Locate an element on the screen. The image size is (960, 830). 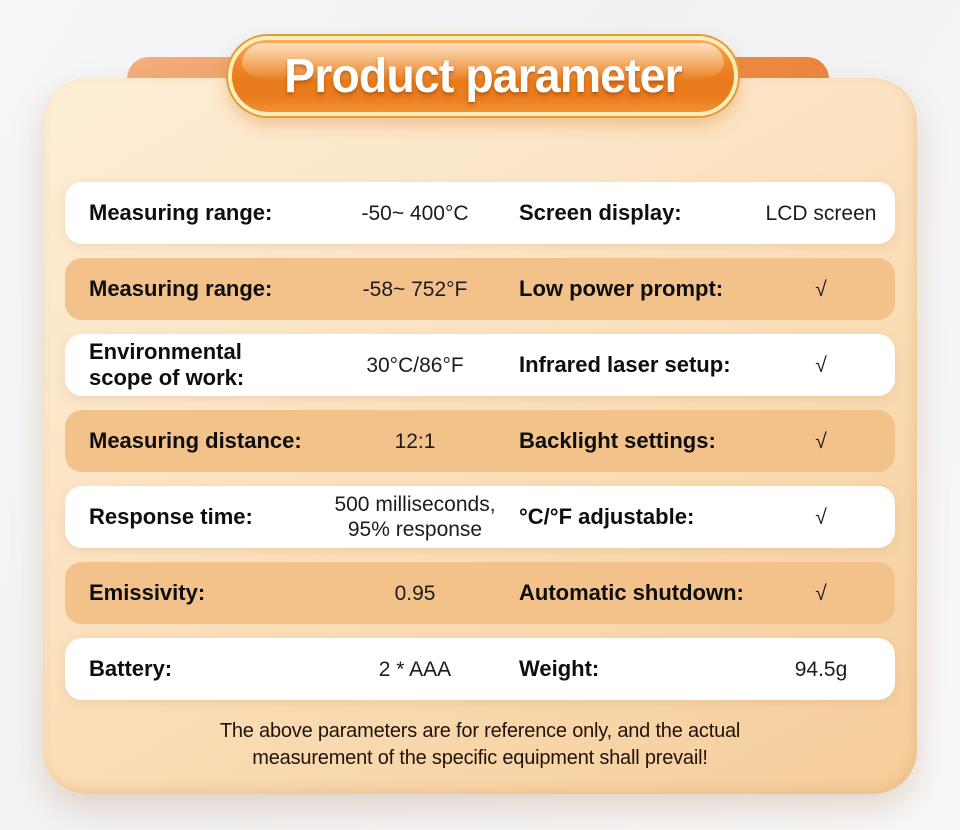
parameter-row: Battery: 2 * AAA Weight: 94.5g is located at coordinates (480, 669).